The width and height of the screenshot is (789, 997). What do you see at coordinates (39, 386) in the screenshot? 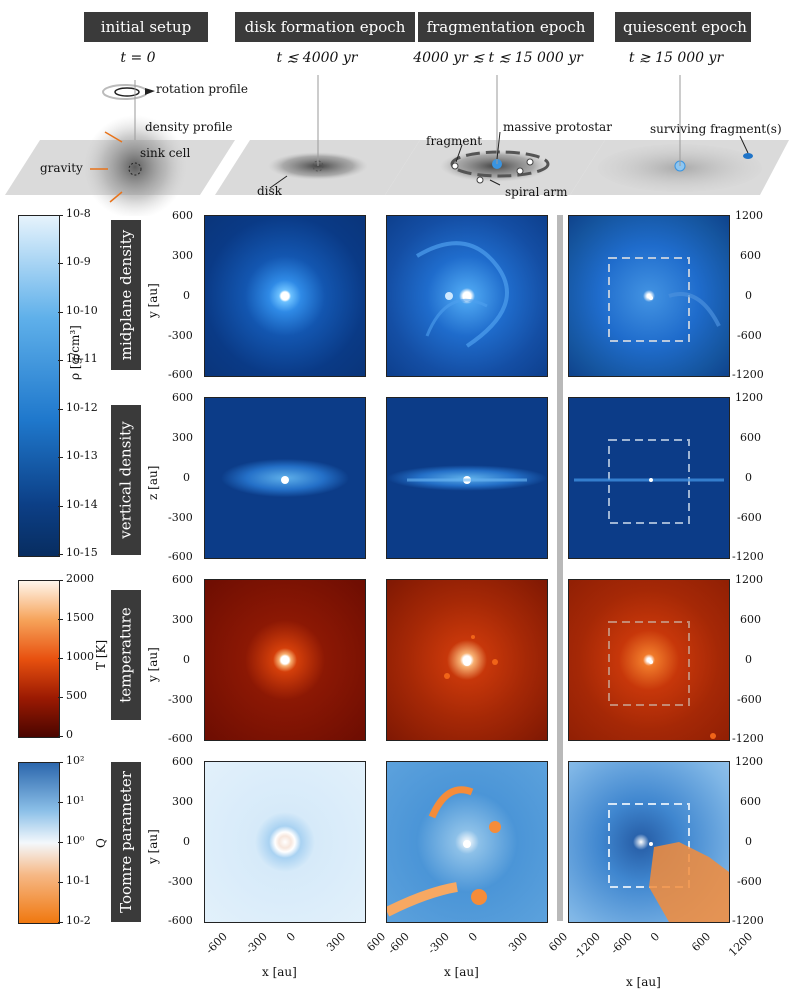
I see `colorbar-density` at bounding box center [39, 386].